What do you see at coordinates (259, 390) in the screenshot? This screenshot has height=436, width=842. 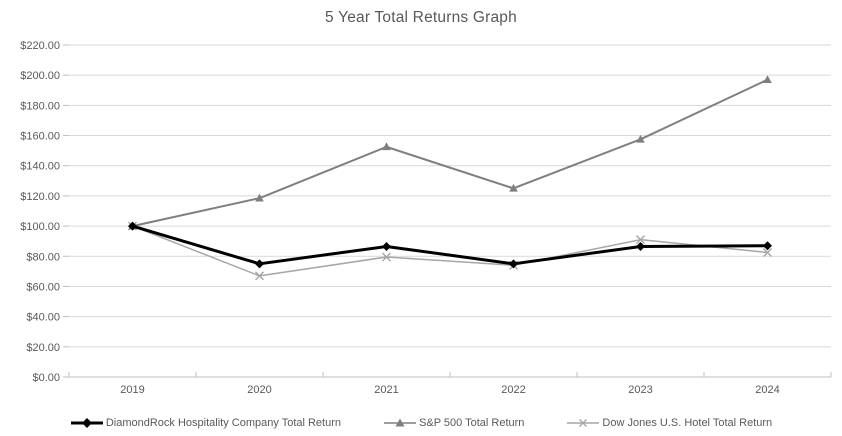 I see `x-axis-tick-label: 2020` at bounding box center [259, 390].